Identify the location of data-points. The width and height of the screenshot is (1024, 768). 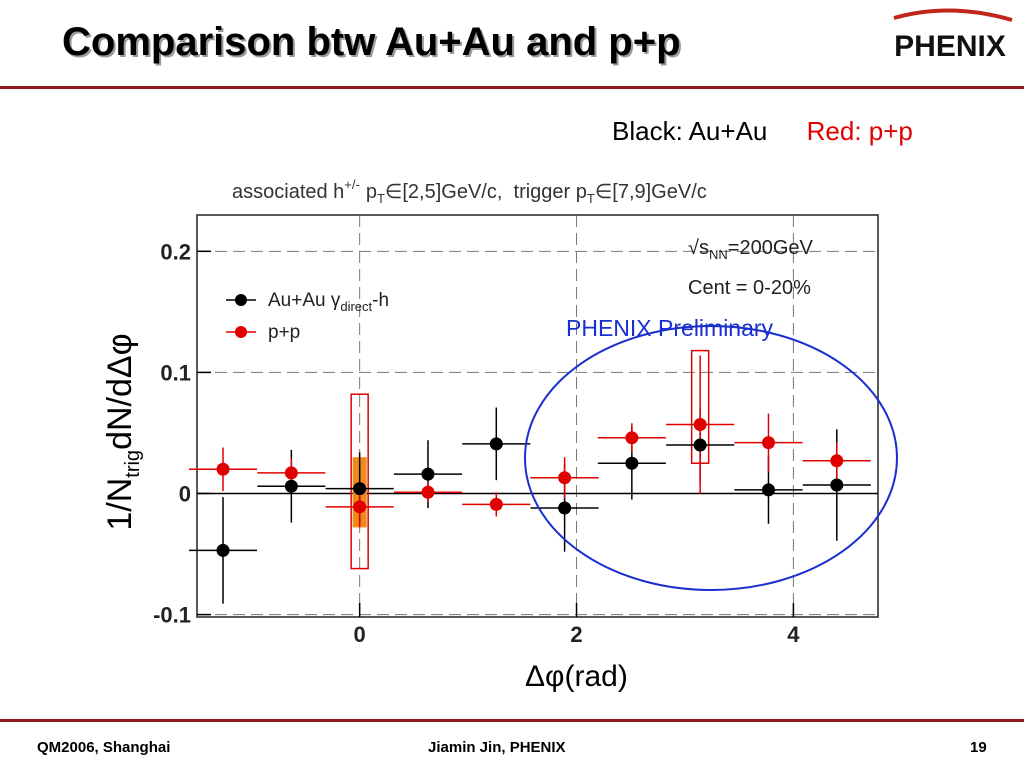
(530, 487).